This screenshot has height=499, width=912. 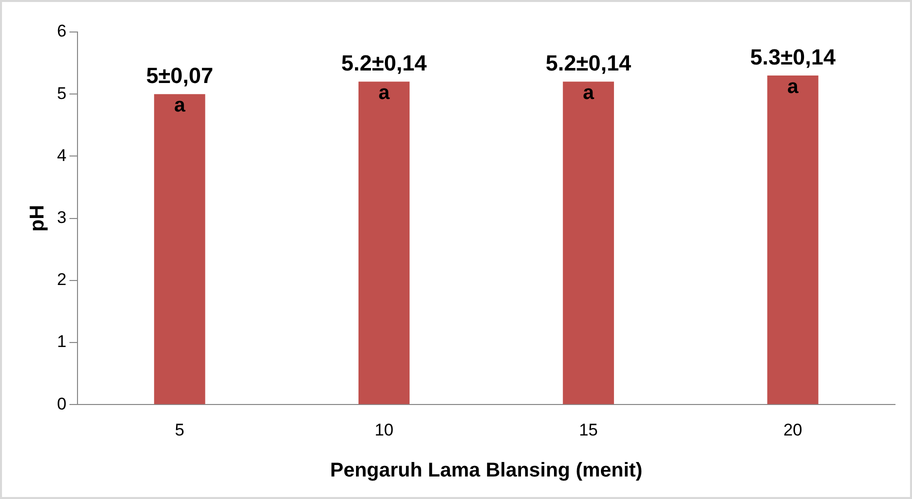 What do you see at coordinates (179, 430) in the screenshot?
I see `x-tick-label: 5` at bounding box center [179, 430].